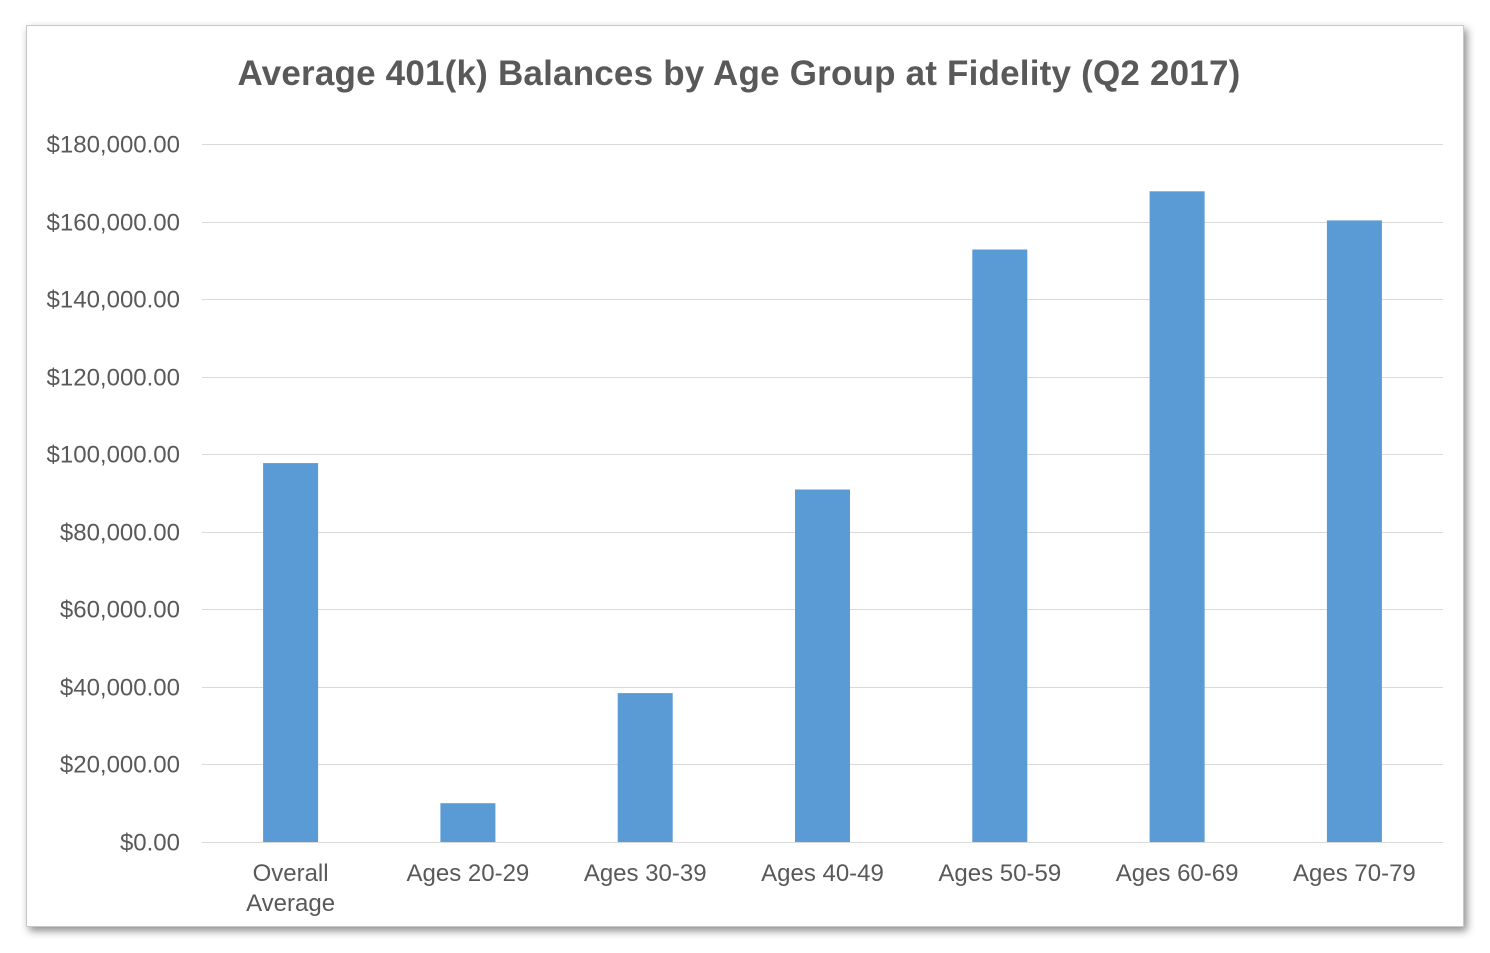  What do you see at coordinates (113, 300) in the screenshot?
I see `y-tick-label: $140,000.00` at bounding box center [113, 300].